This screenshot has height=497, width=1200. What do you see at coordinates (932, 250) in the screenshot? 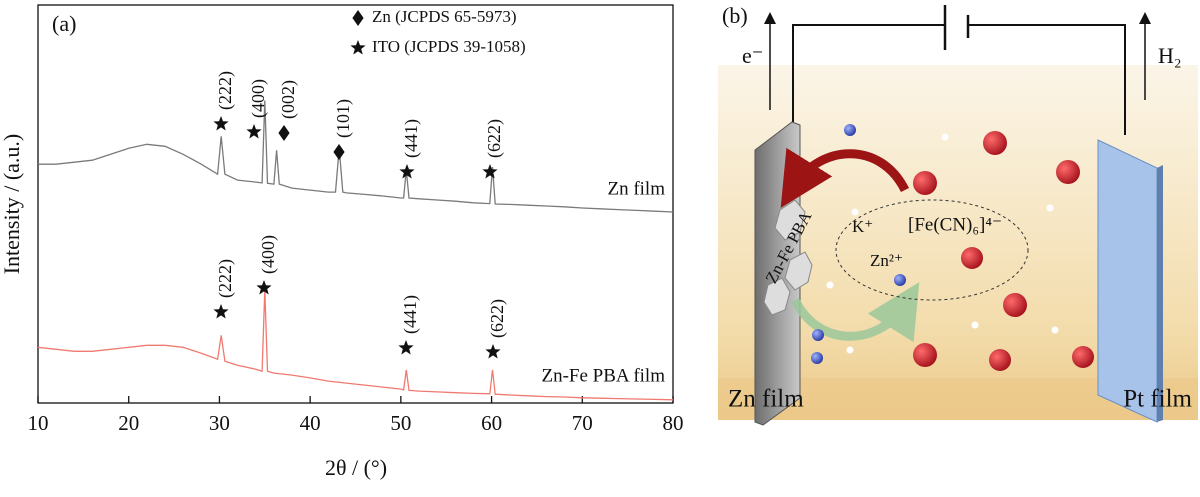
I see `complex-region` at bounding box center [932, 250].